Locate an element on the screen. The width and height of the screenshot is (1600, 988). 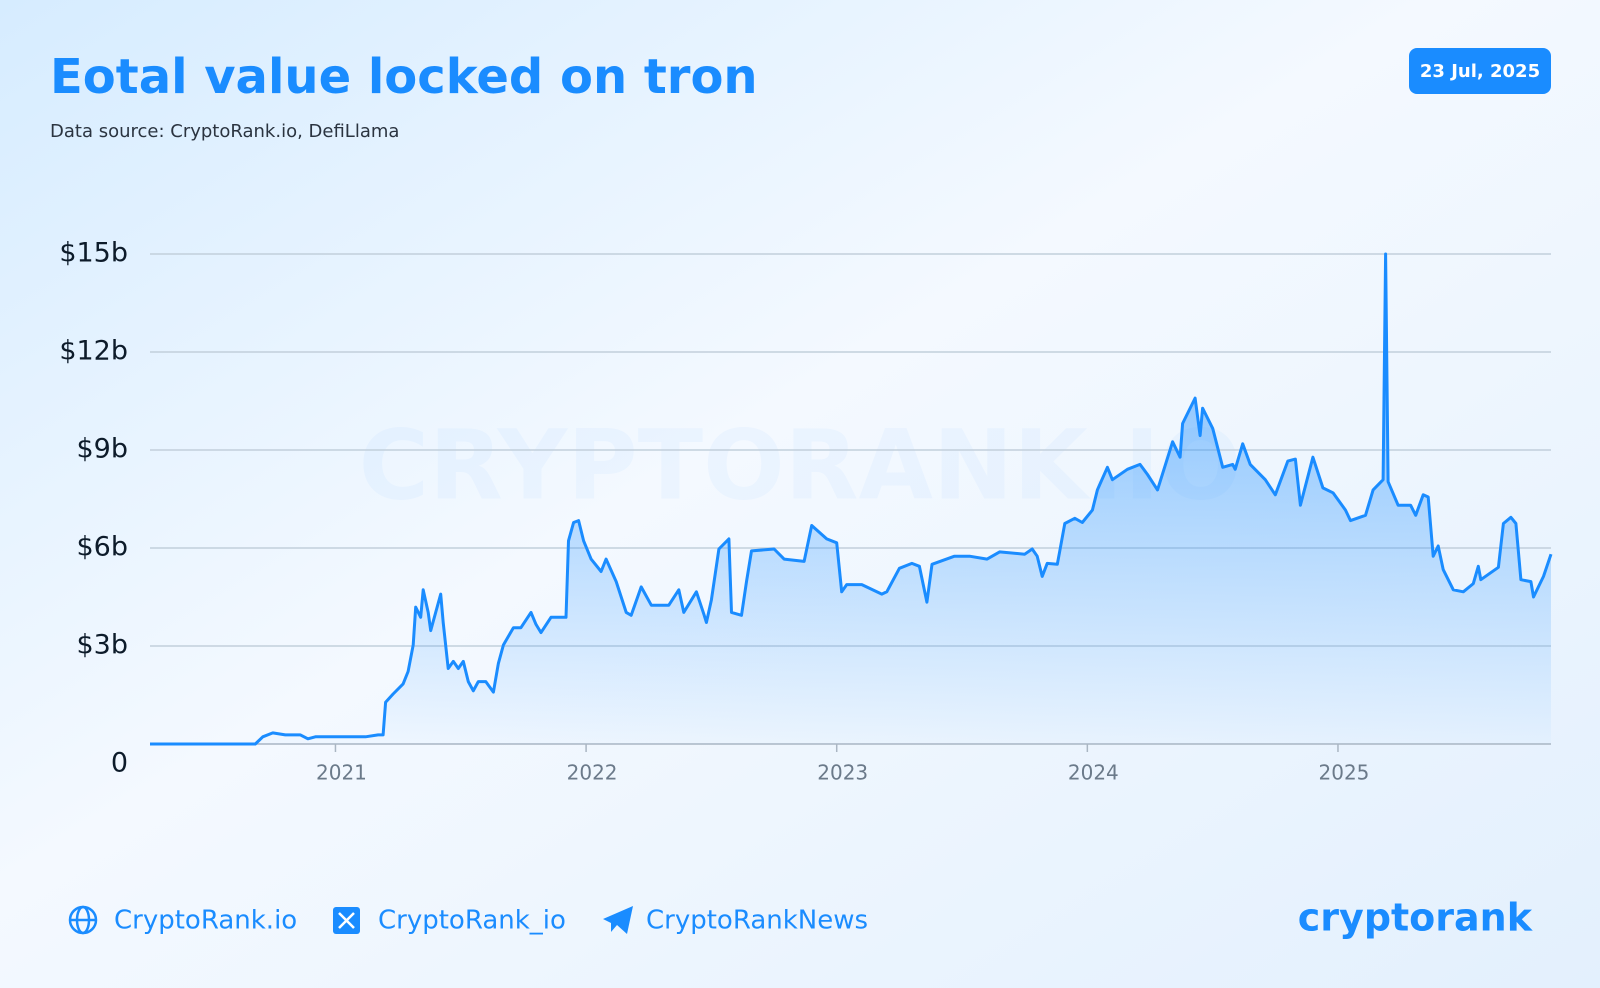
chart-title: Eotal value locked on tron is located at coordinates (404, 77).